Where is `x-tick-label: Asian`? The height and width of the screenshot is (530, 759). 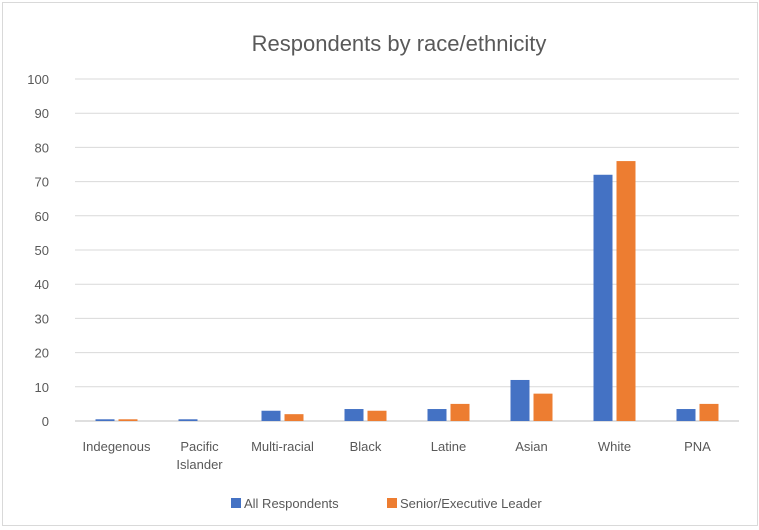
x-tick-label: Asian is located at coordinates (531, 446).